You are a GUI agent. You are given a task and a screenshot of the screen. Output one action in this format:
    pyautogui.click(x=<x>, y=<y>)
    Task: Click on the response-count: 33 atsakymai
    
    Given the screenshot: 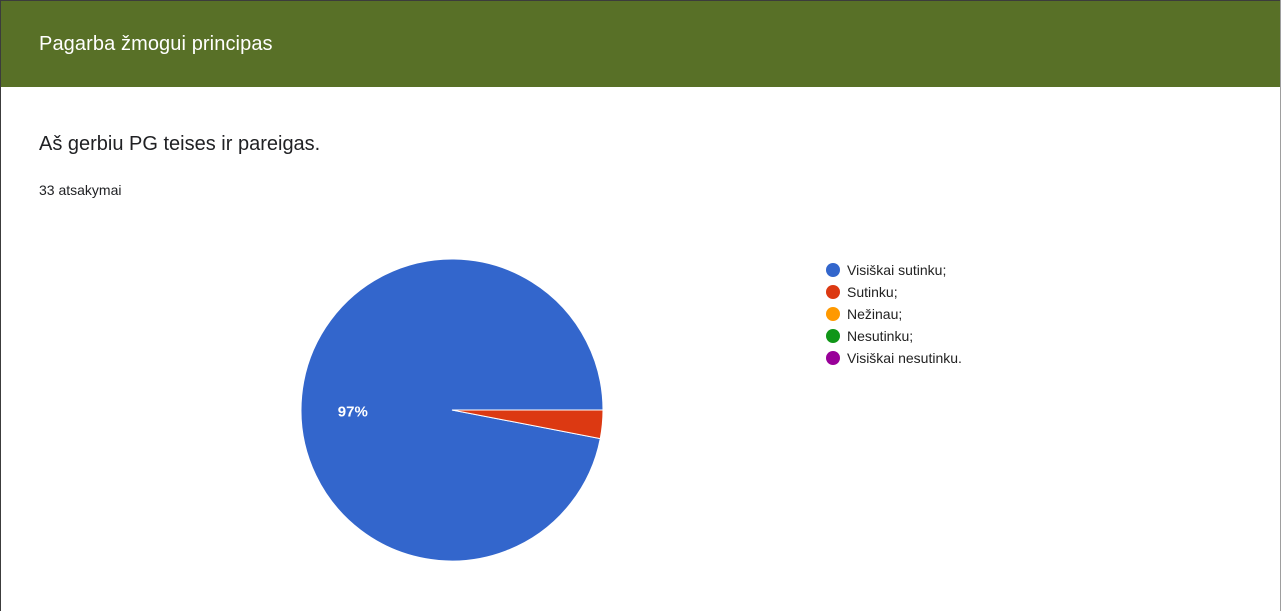 What is the action you would take?
    pyautogui.click(x=80, y=190)
    